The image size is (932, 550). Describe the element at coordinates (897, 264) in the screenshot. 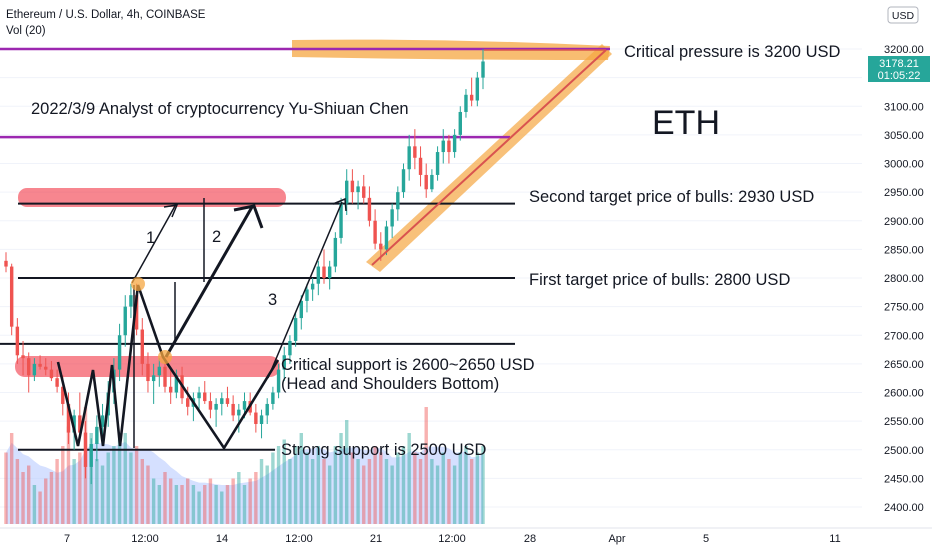

I see `price-axis-bg` at that location.